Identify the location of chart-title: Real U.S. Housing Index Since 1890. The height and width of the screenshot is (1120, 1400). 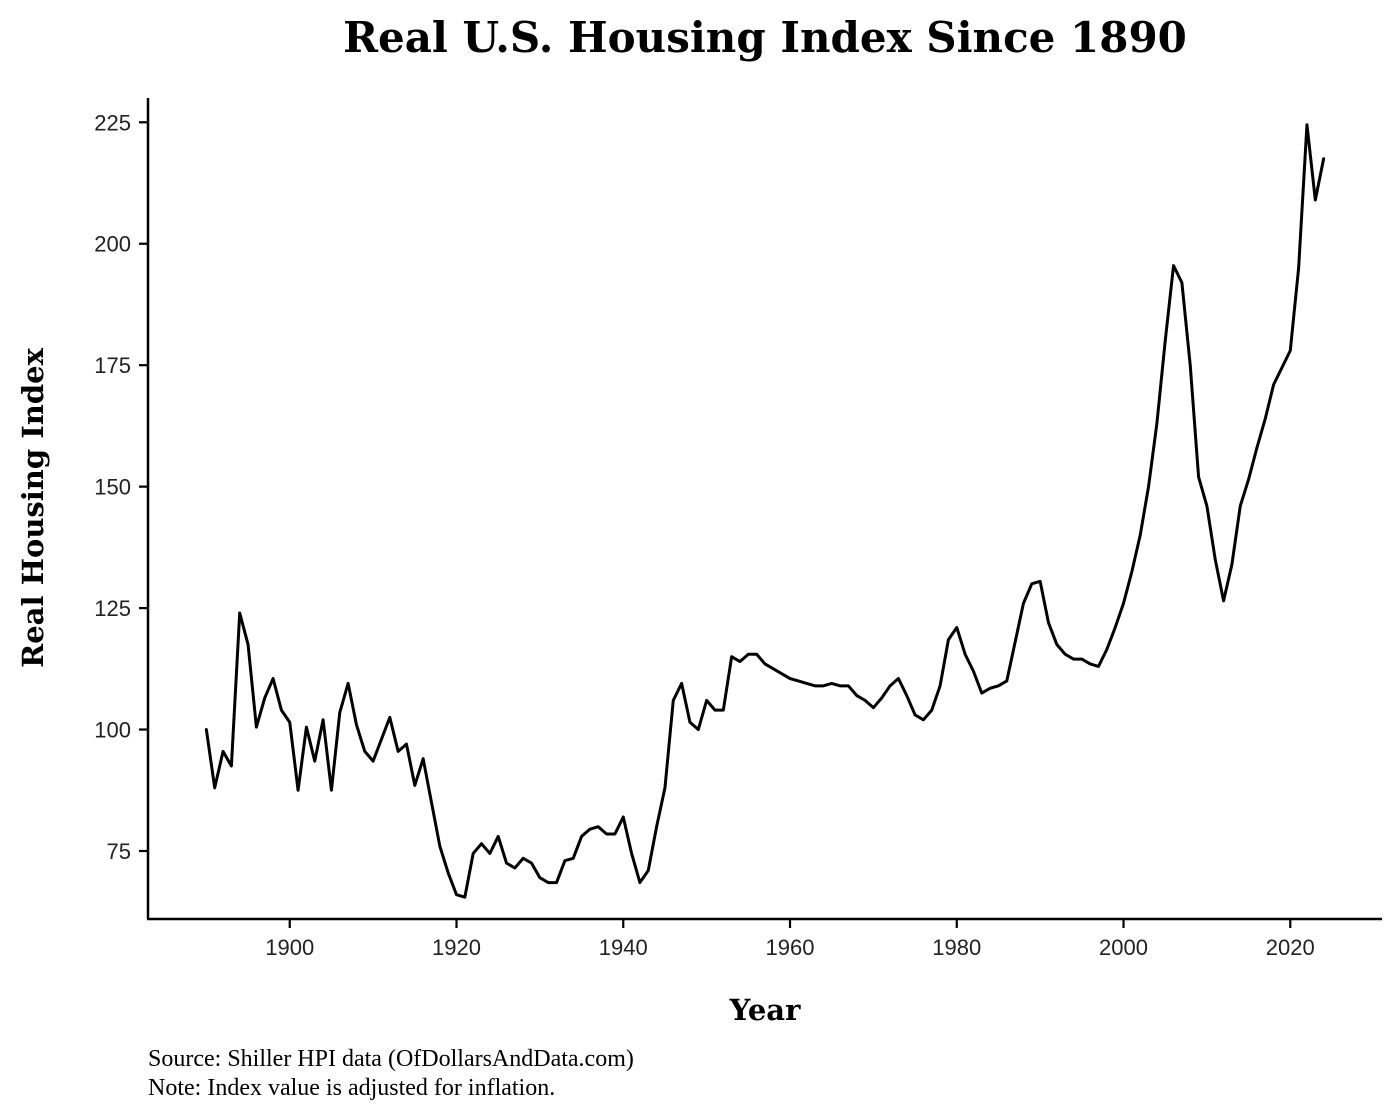
(765, 37).